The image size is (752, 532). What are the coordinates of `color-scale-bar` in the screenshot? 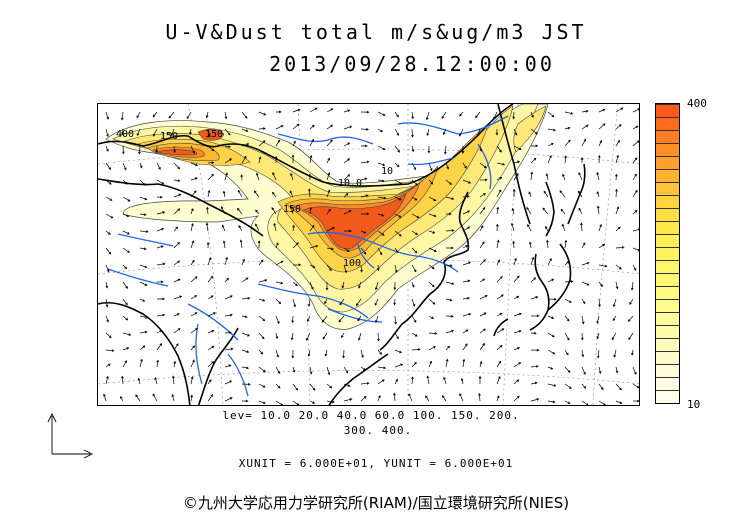 It's located at (667, 253).